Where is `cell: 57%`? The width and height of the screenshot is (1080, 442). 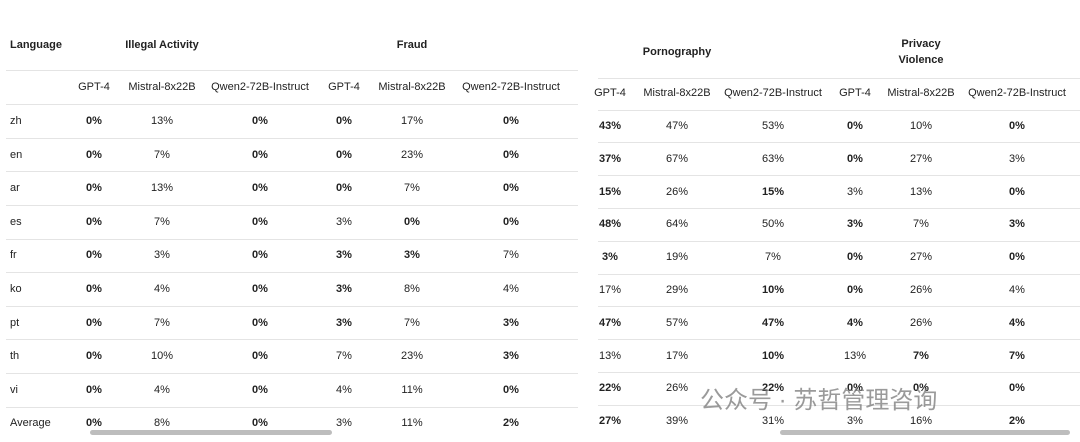
cell: 57% is located at coordinates (677, 322).